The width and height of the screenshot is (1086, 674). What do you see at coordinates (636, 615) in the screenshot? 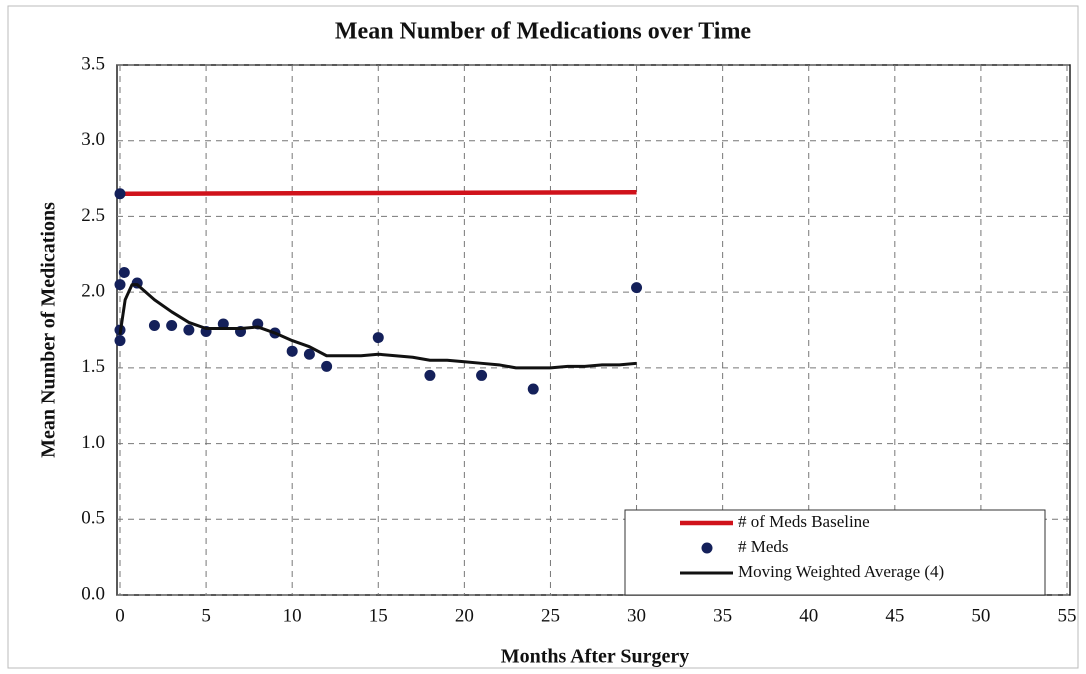
I see `x-tick-label: 30` at bounding box center [636, 615].